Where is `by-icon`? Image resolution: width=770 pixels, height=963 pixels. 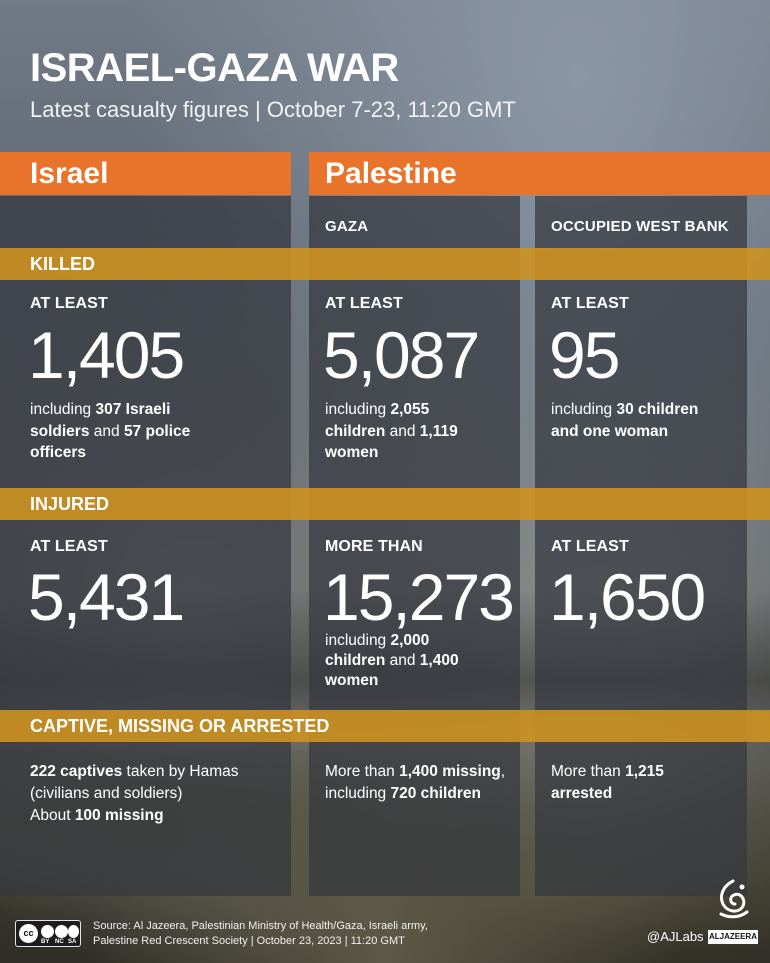 by-icon is located at coordinates (47, 931).